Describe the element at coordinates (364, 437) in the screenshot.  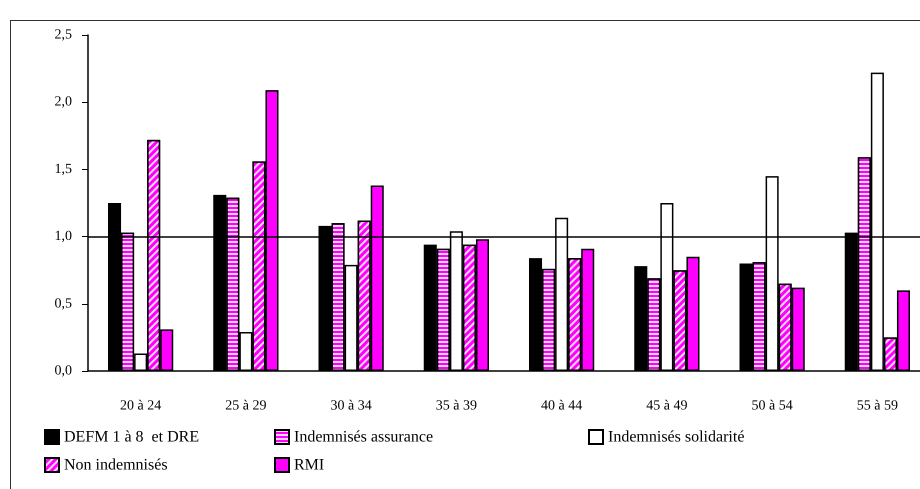
I see `legend-label: Indemnisés assurance` at that location.